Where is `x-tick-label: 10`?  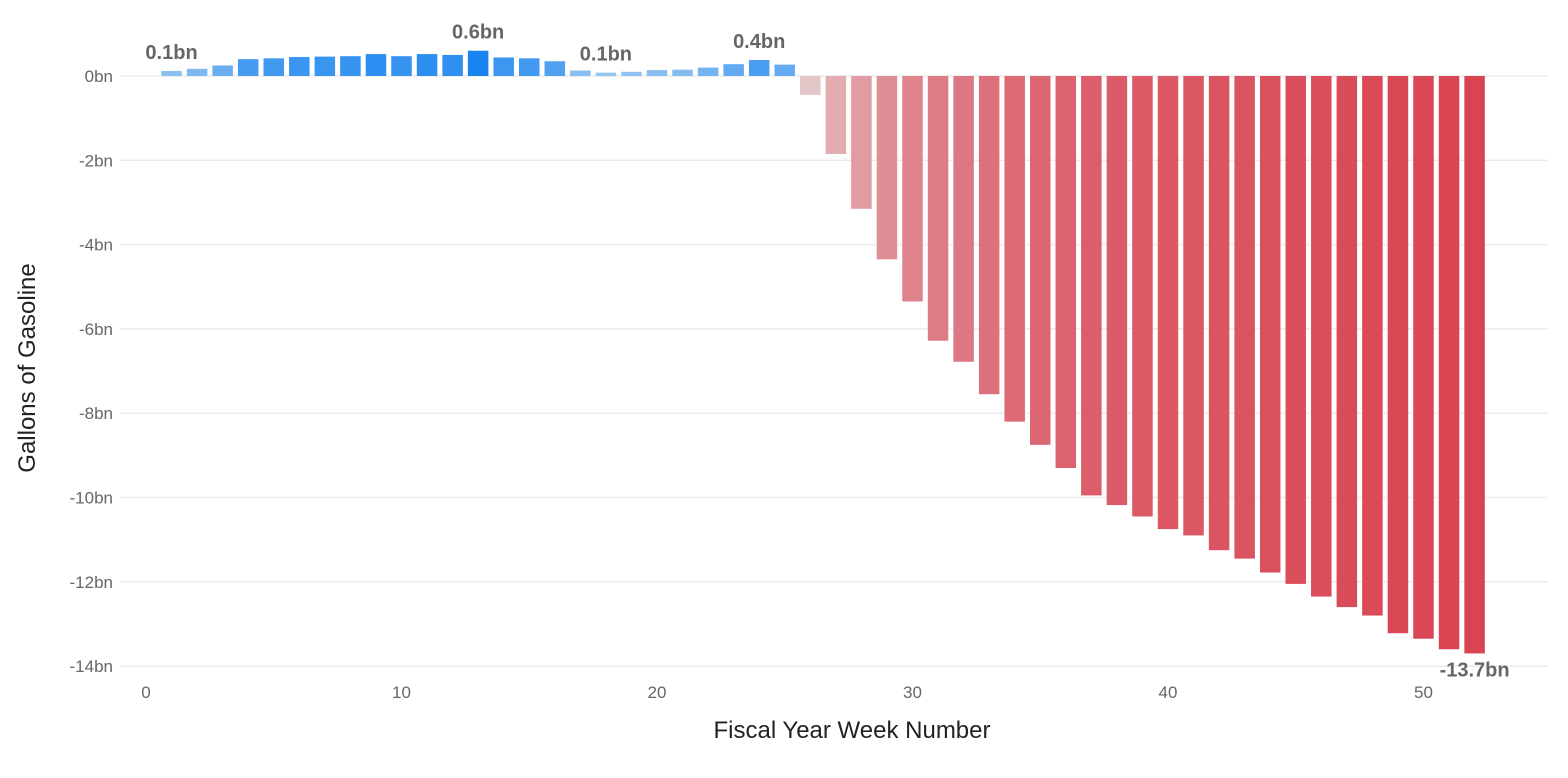 x-tick-label: 10 is located at coordinates (401, 692).